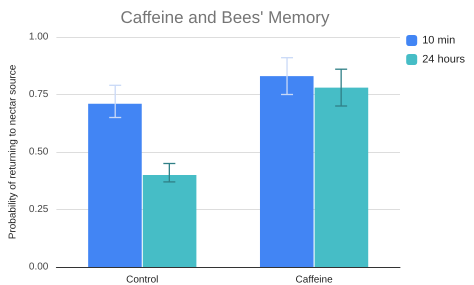 This screenshot has width=474, height=285. What do you see at coordinates (38, 94) in the screenshot?
I see `y-tick-label: 0.75` at bounding box center [38, 94].